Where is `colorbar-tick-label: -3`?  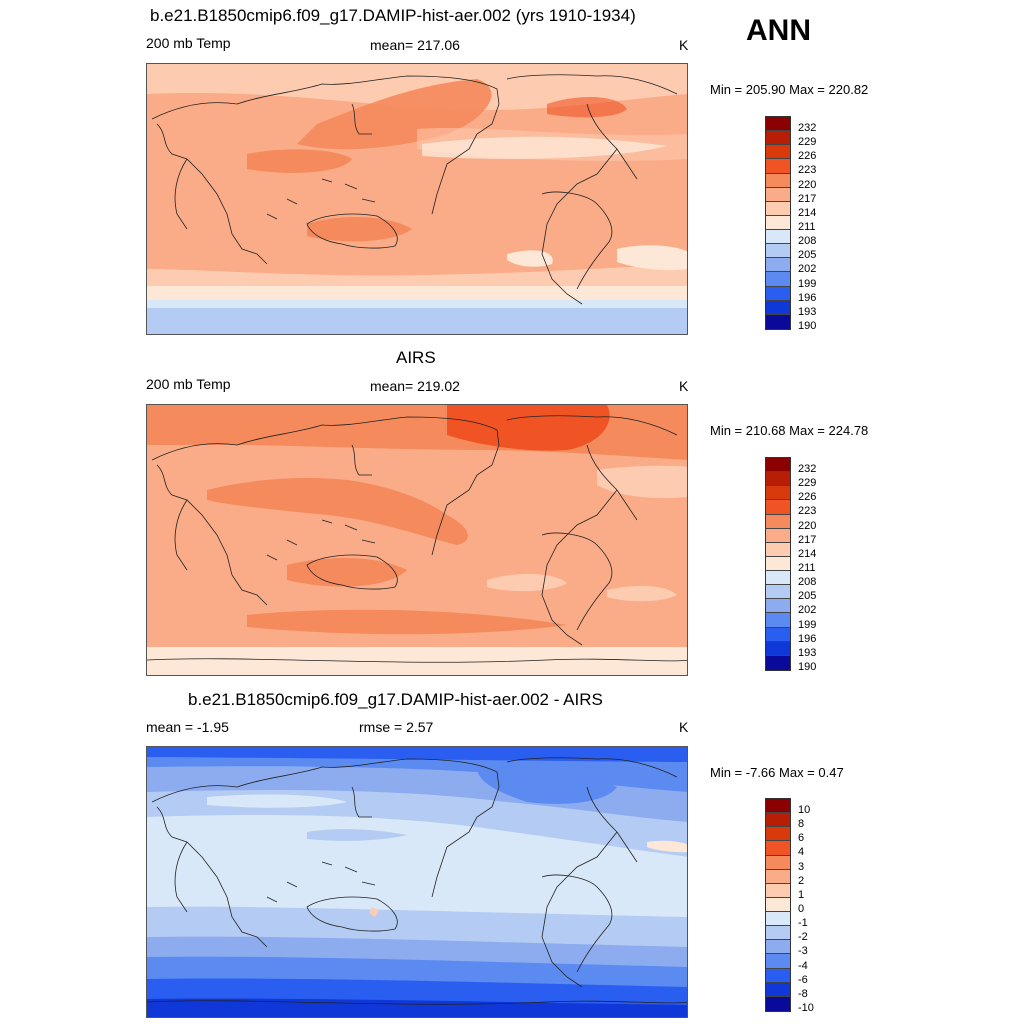 colorbar-tick-label: -3 is located at coordinates (803, 951).